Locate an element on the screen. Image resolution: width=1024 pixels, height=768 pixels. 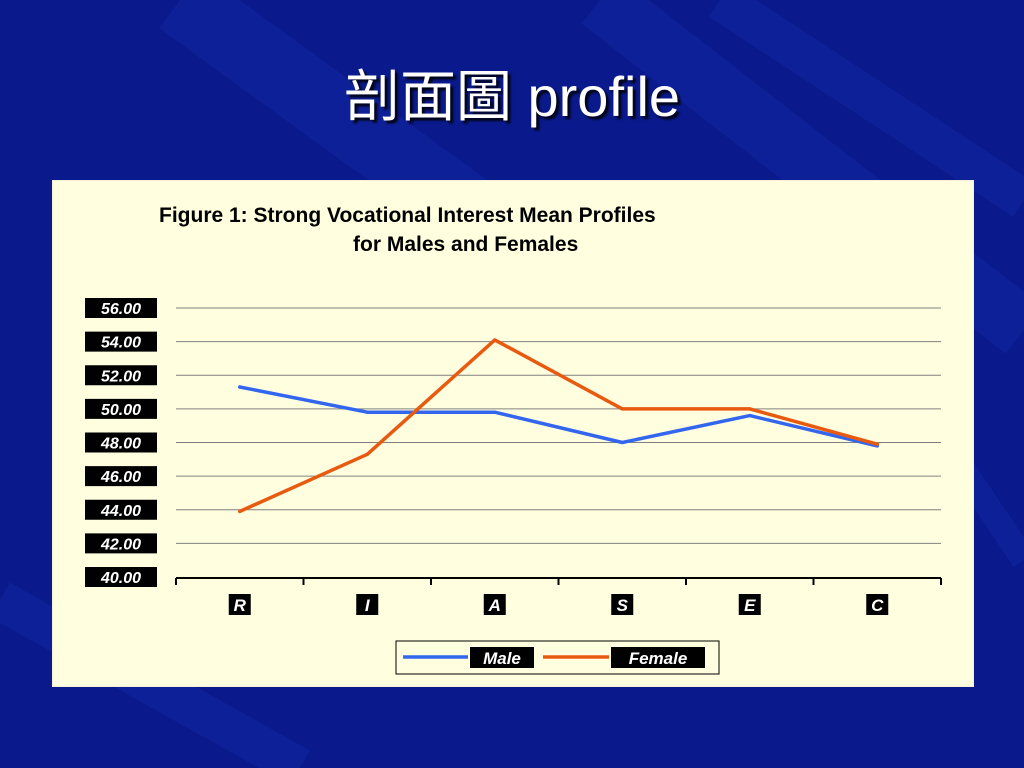
y-tick-label: 50.00 is located at coordinates (121, 410).